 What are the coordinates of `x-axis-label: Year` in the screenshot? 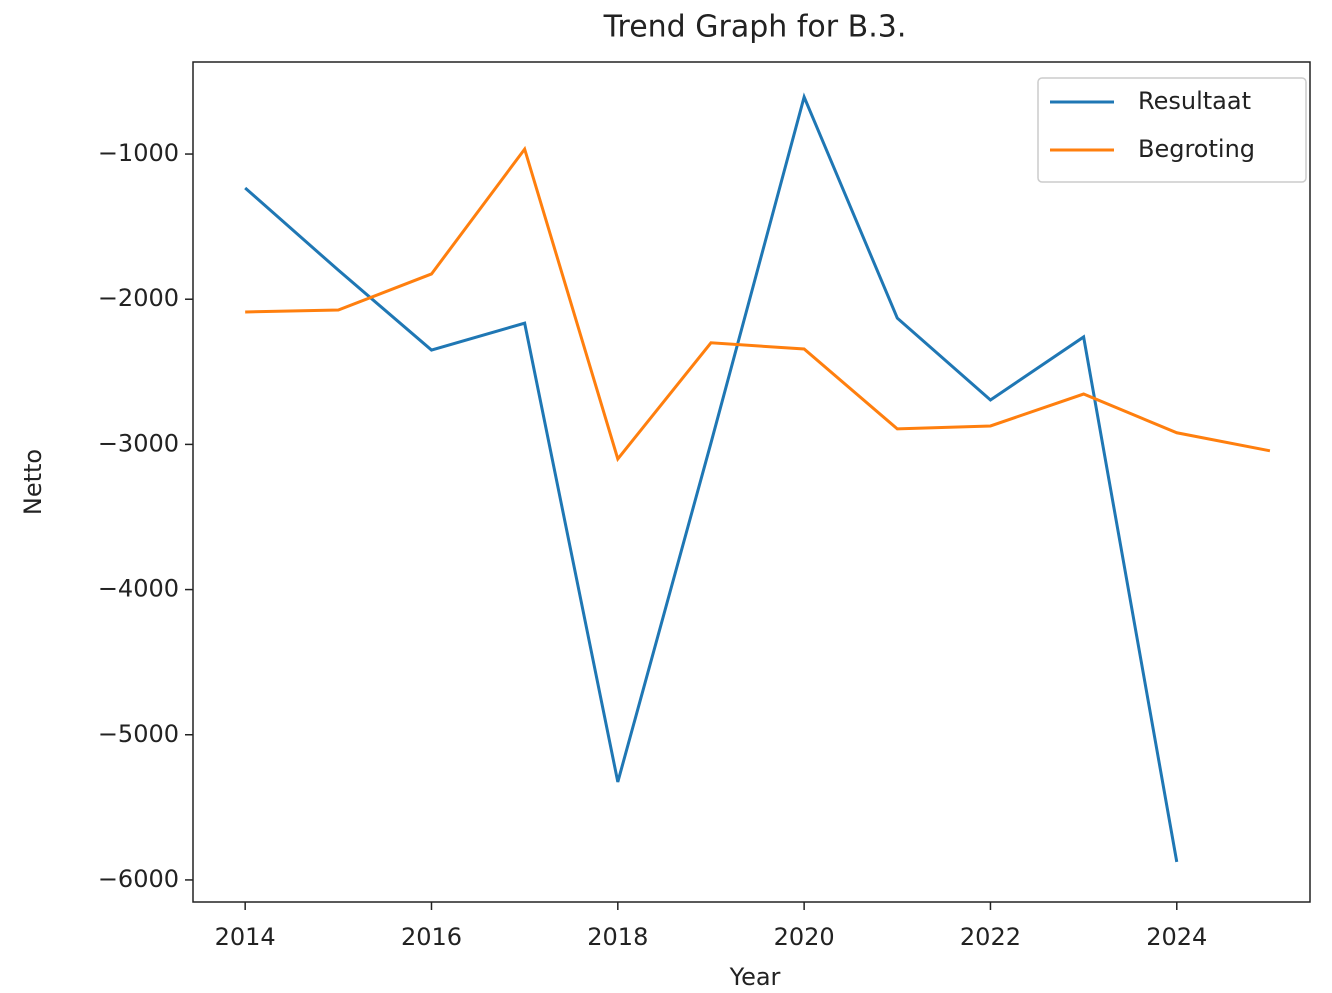 It's located at (755, 977).